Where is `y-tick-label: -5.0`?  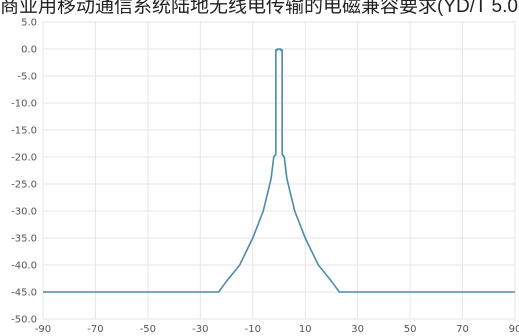 y-tick-label: -5.0 is located at coordinates (27, 77).